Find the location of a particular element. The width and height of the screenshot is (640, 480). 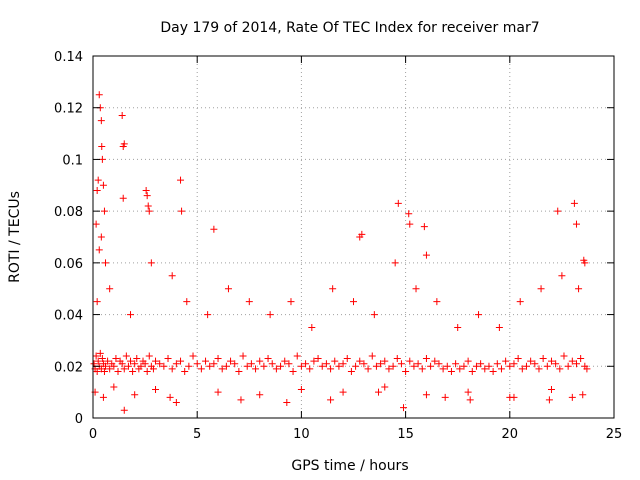

y-tick-label: 0.06 is located at coordinates (68, 264).